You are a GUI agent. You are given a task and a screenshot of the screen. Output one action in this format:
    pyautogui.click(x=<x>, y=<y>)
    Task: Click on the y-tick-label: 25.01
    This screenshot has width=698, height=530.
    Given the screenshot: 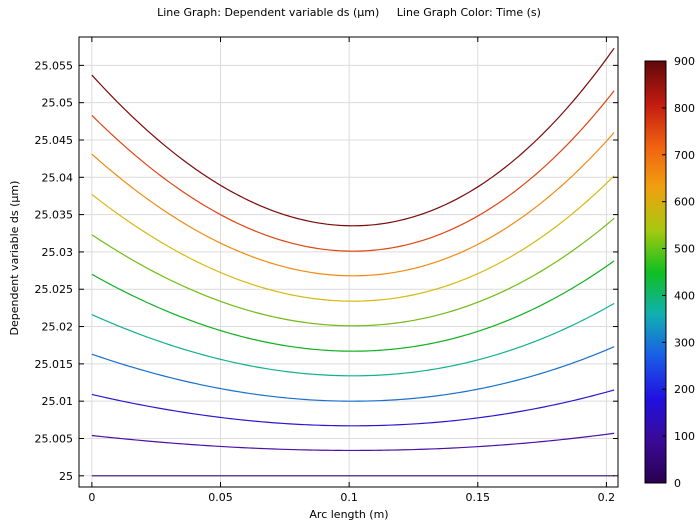 What is the action you would take?
    pyautogui.click(x=58, y=401)
    